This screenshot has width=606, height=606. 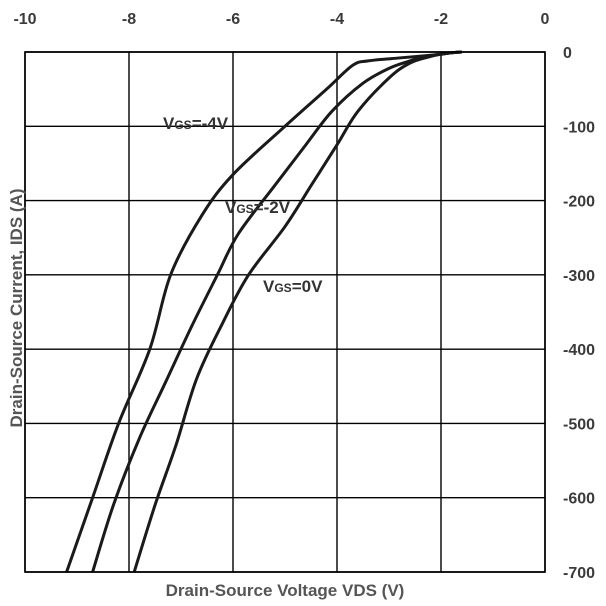 I want to click on curve-label: VGS=-4V, so click(x=196, y=123).